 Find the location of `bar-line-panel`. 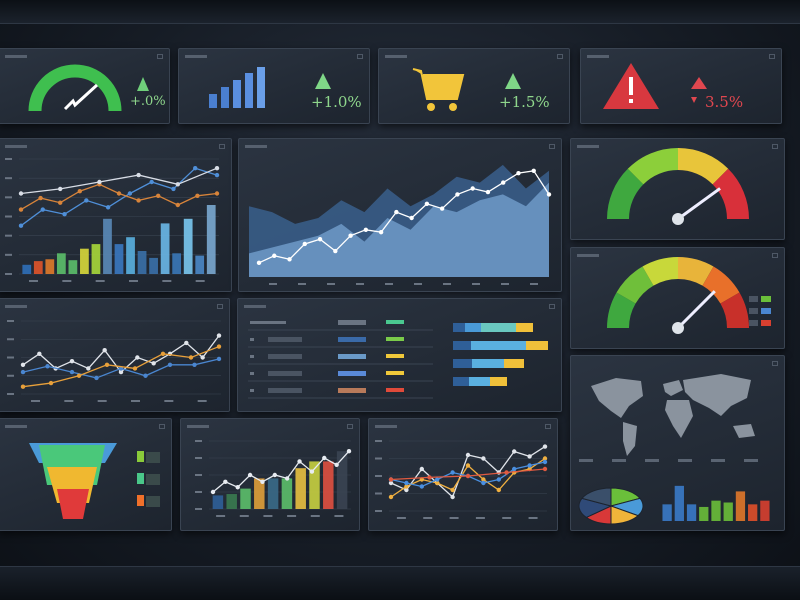

bar-line-panel is located at coordinates (270, 474).